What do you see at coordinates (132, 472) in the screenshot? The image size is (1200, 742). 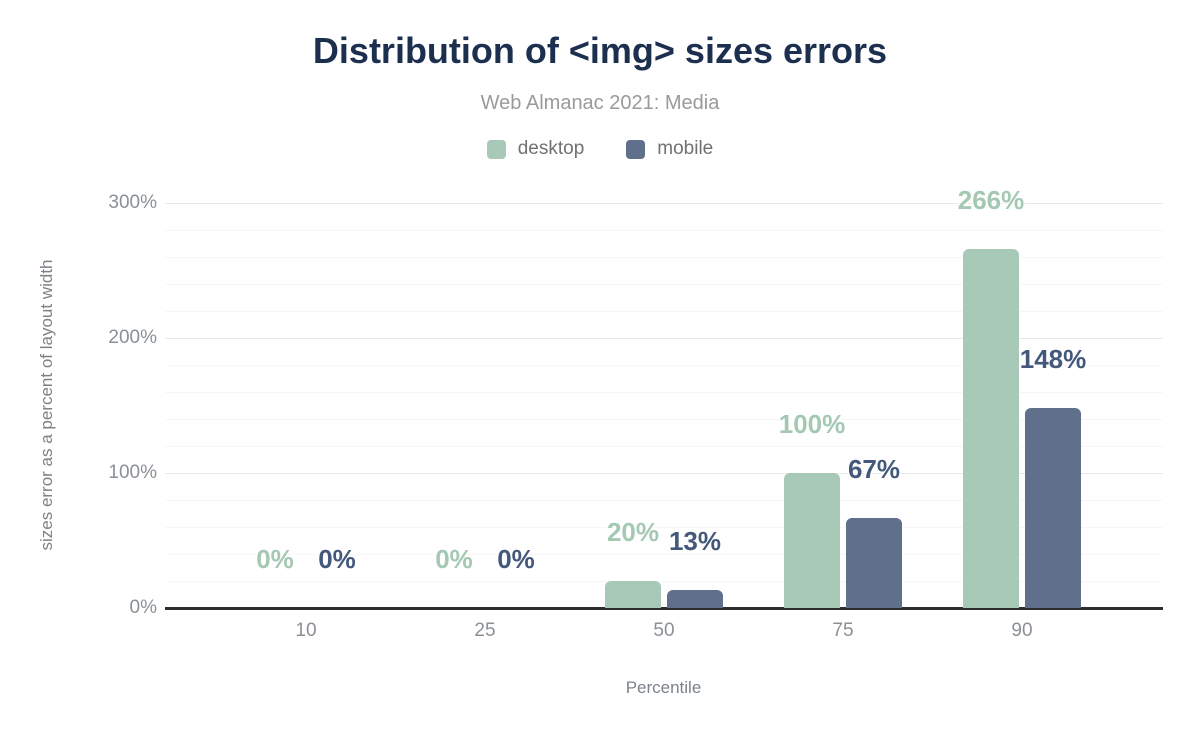 I see `y-tick-label-100: 100%` at bounding box center [132, 472].